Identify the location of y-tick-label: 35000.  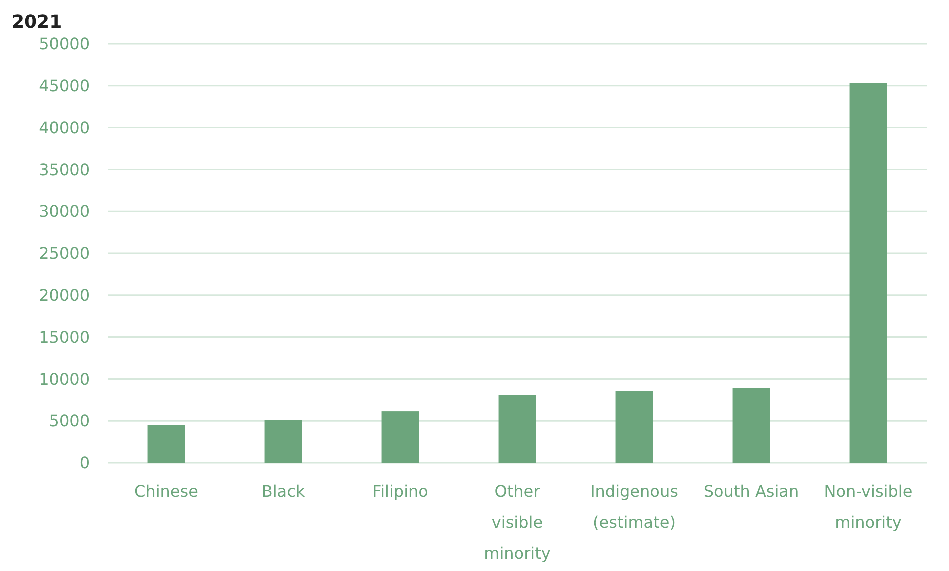
(64, 170).